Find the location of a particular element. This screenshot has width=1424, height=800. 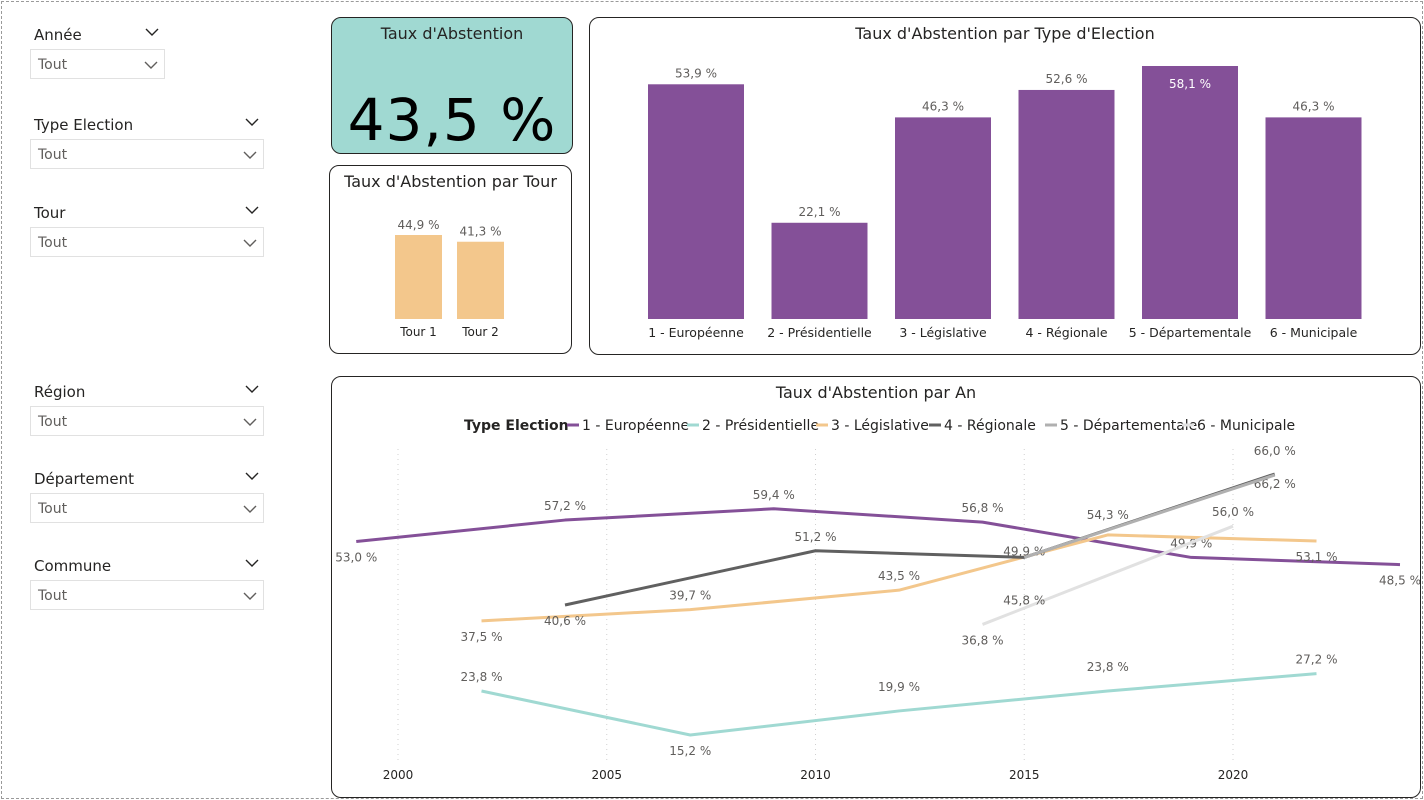

data-label: 43,5 % is located at coordinates (899, 576).